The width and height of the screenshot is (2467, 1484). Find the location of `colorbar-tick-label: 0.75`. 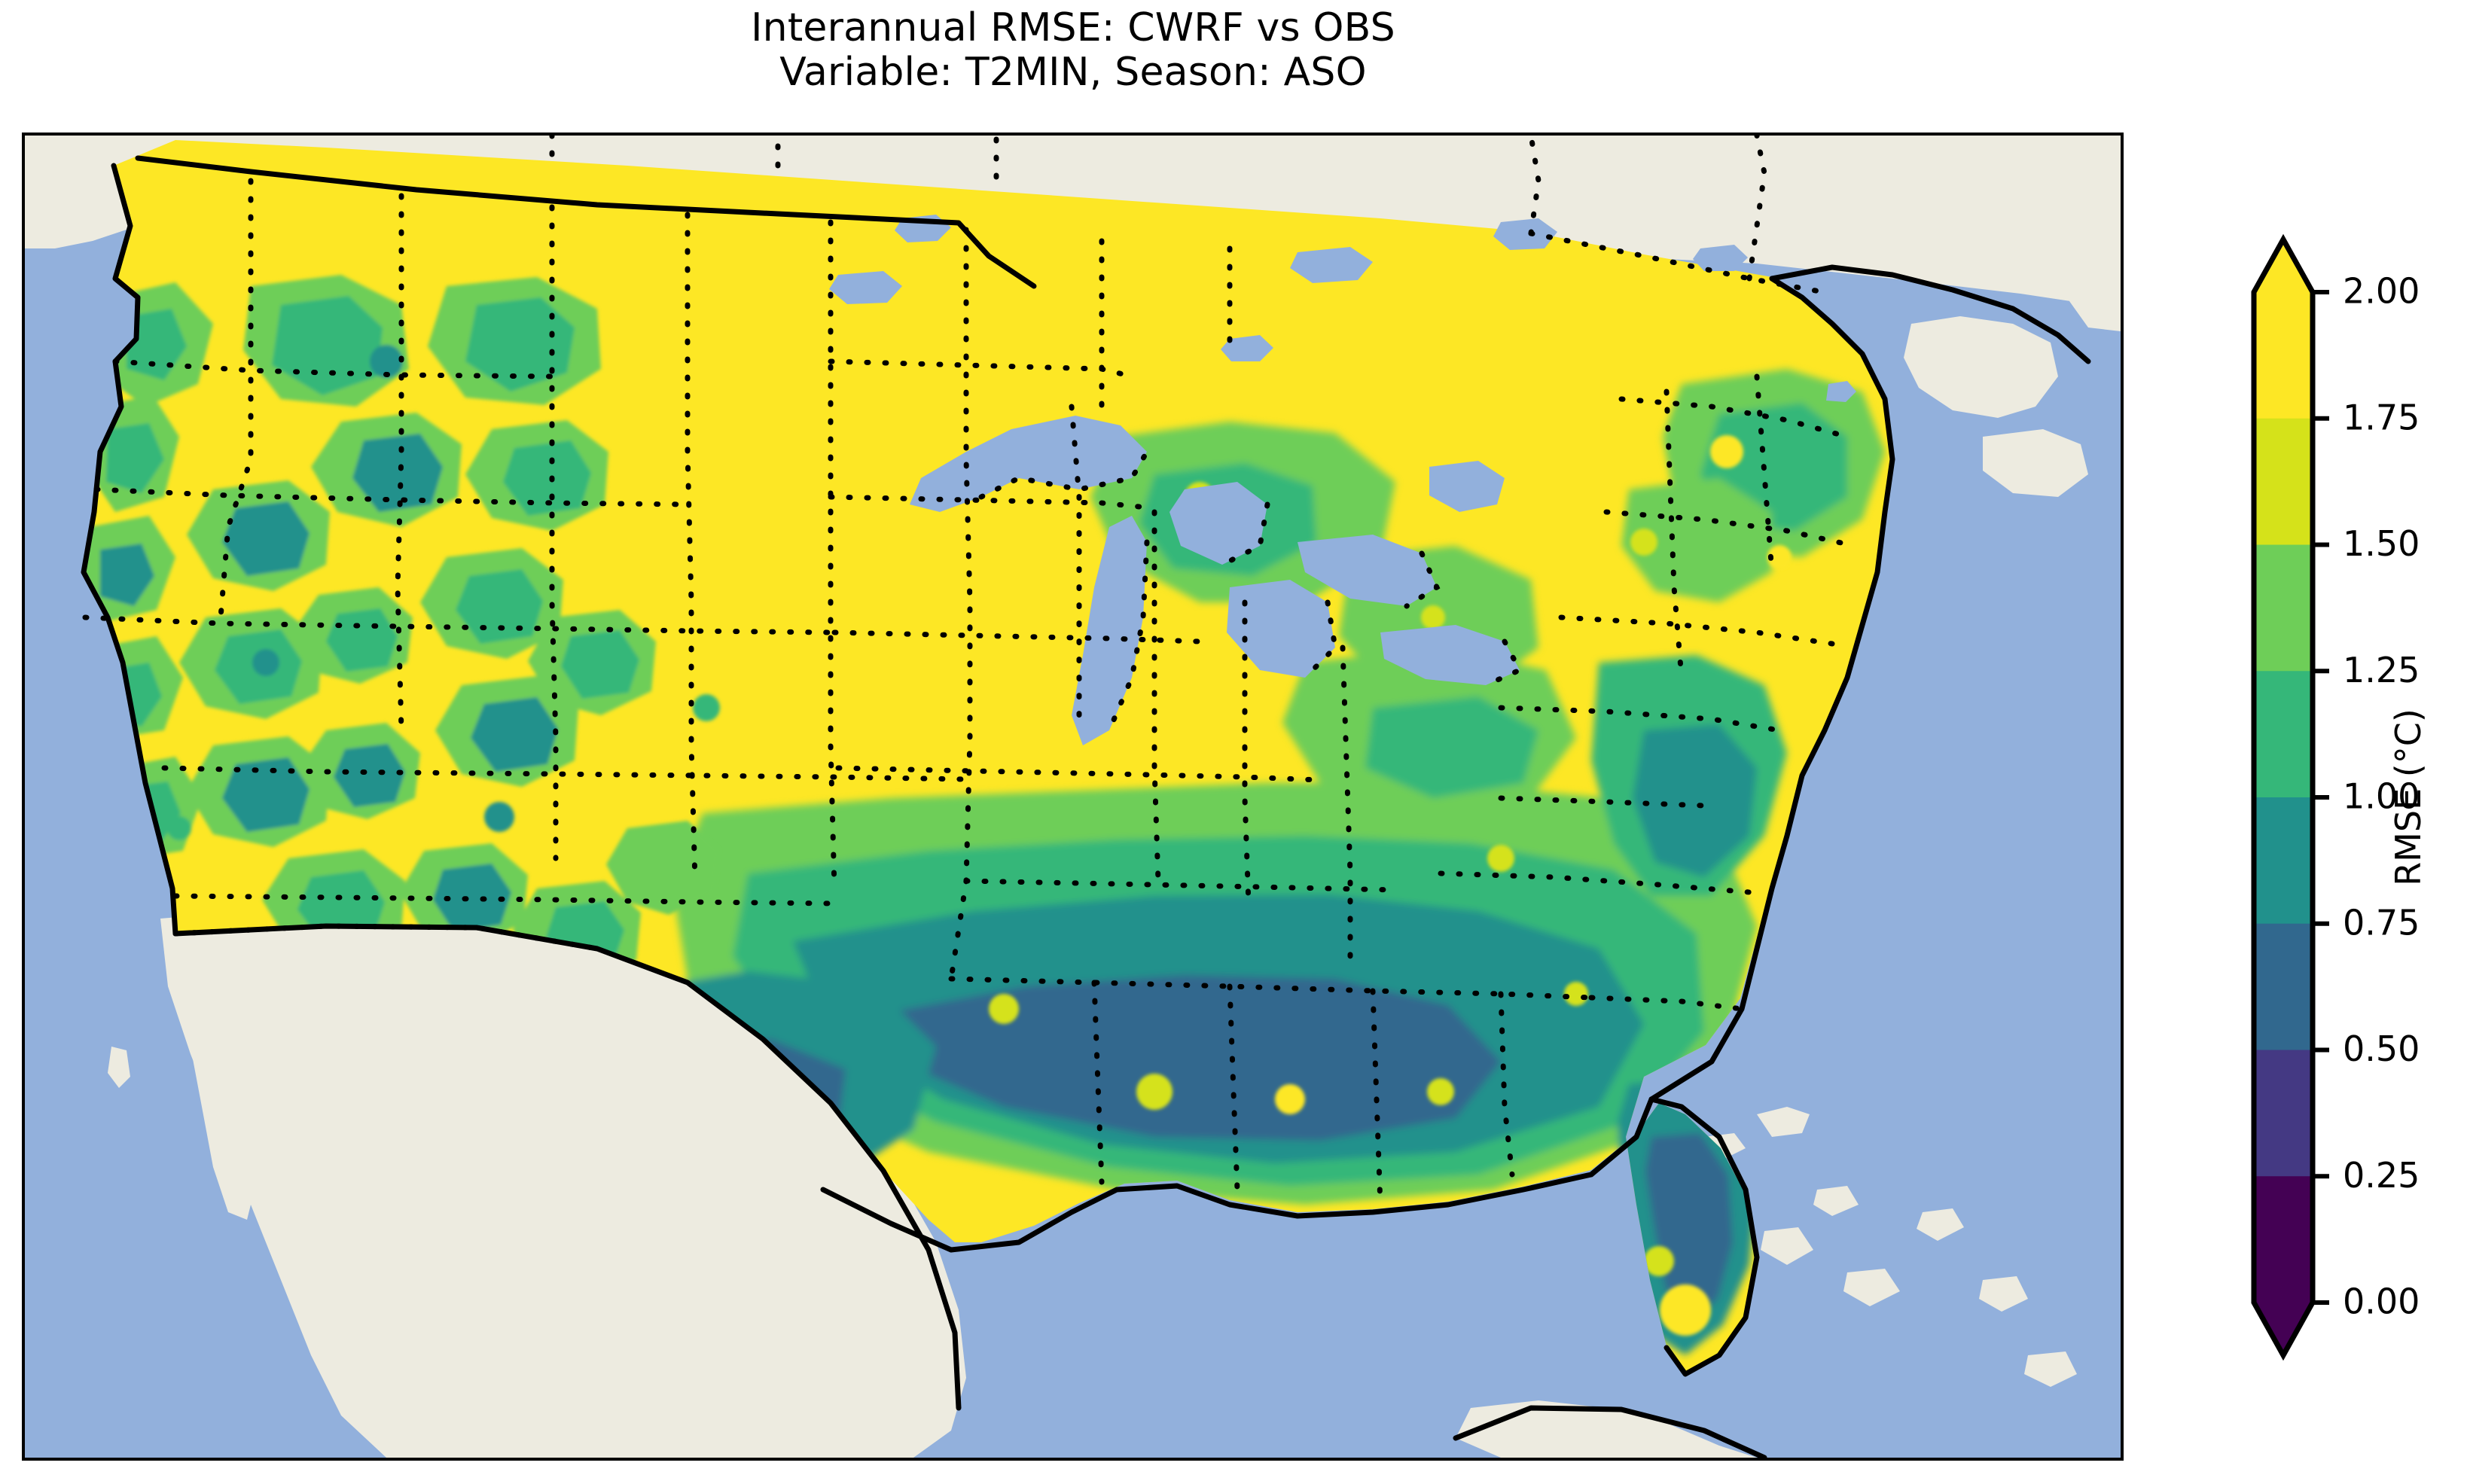

colorbar-tick-label: 0.75 is located at coordinates (2381, 922).